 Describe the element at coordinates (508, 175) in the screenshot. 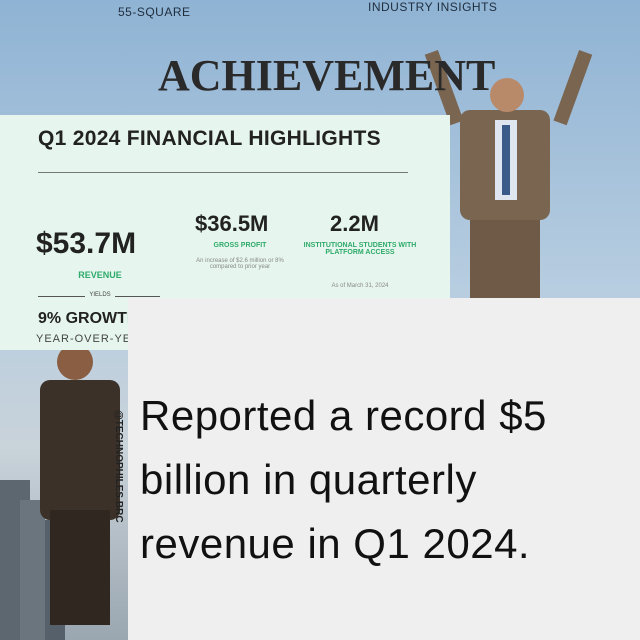

I see `cheering-man` at that location.